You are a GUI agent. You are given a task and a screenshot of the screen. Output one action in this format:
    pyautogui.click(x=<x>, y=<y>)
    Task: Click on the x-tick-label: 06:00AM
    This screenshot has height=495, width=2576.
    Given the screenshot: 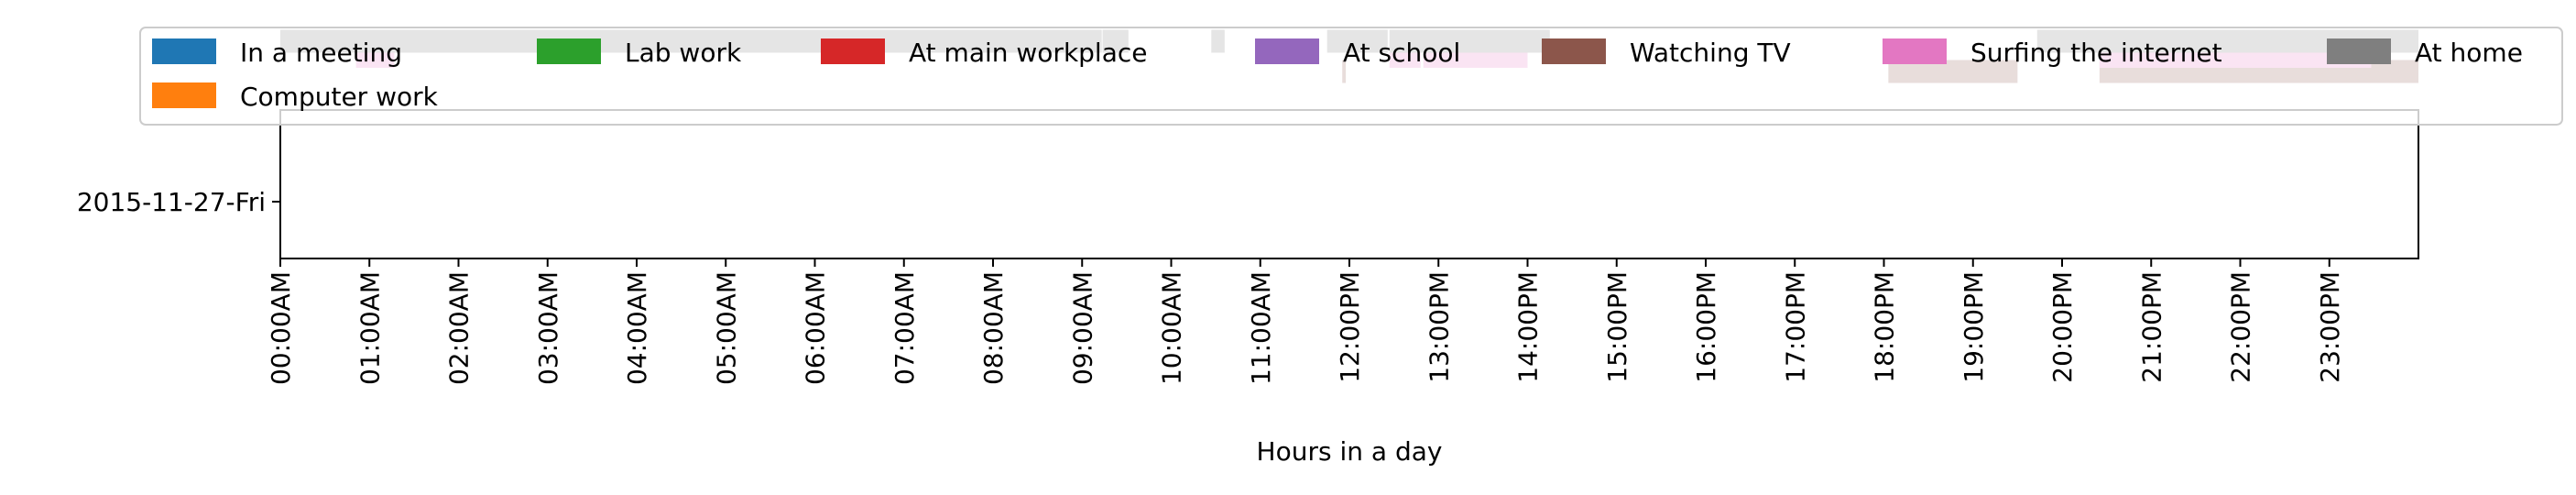 What is the action you would take?
    pyautogui.click(x=816, y=328)
    